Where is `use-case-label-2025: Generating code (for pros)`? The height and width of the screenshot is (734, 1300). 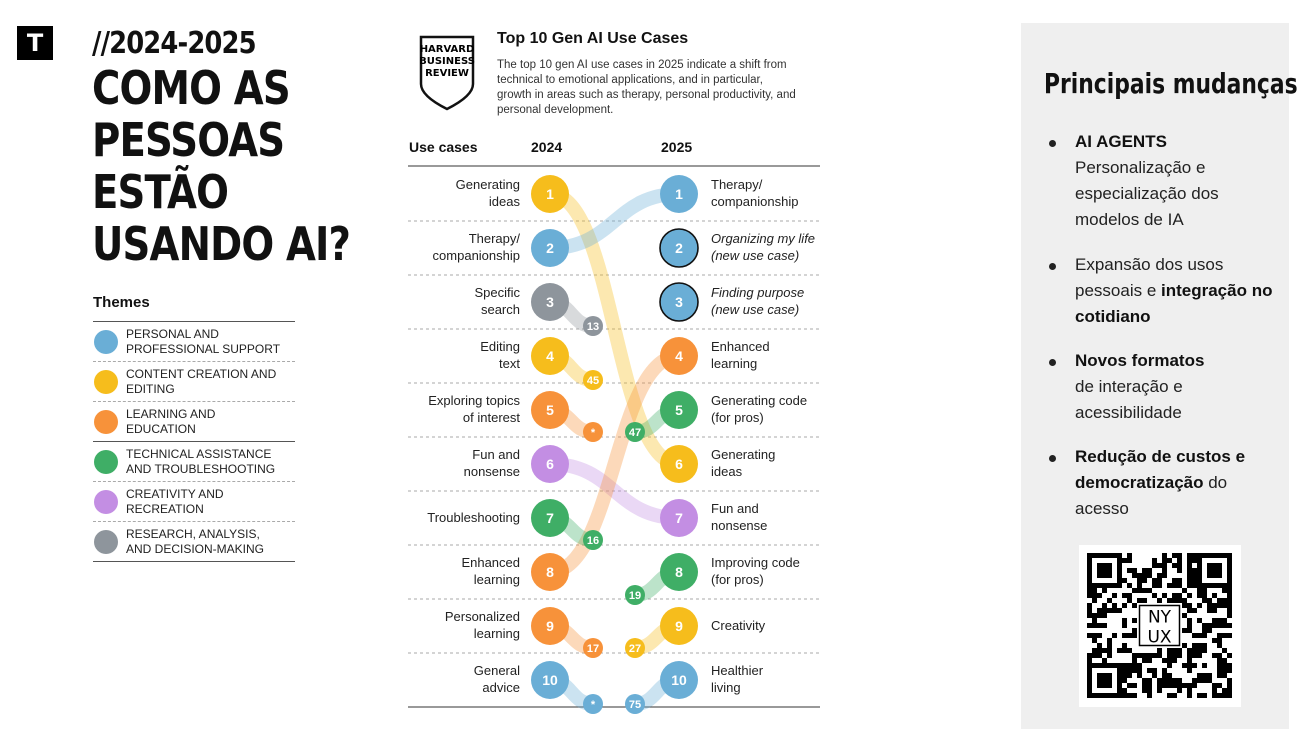
use-case-label-2025: Generating code (for pros) is located at coordinates (759, 409).